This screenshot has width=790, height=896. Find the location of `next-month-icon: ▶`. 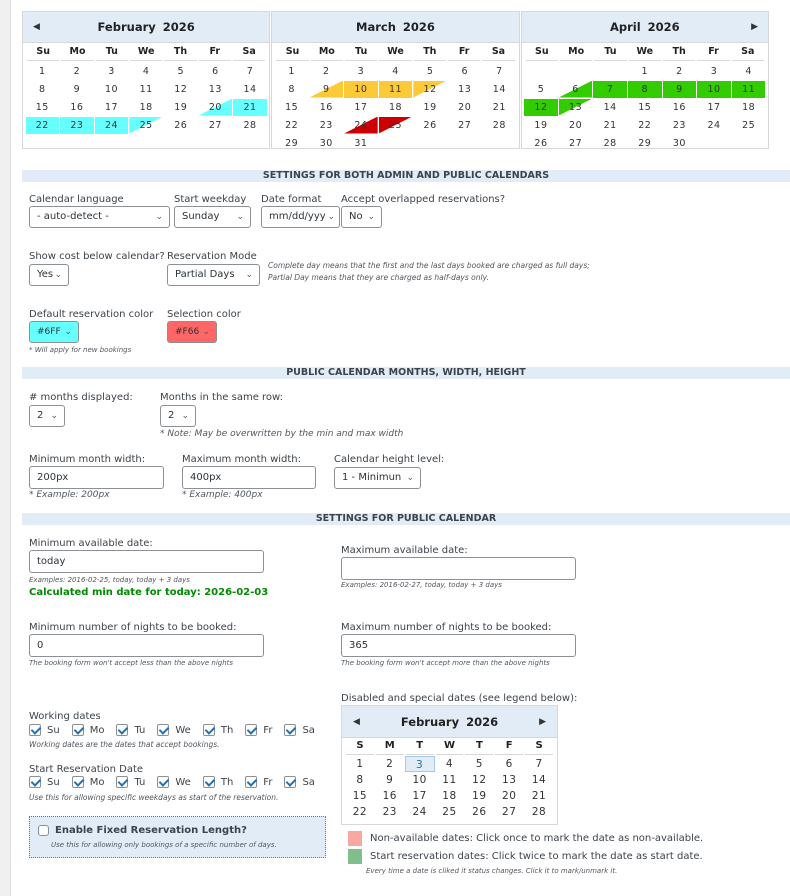

next-month-icon: ▶ is located at coordinates (542, 722).